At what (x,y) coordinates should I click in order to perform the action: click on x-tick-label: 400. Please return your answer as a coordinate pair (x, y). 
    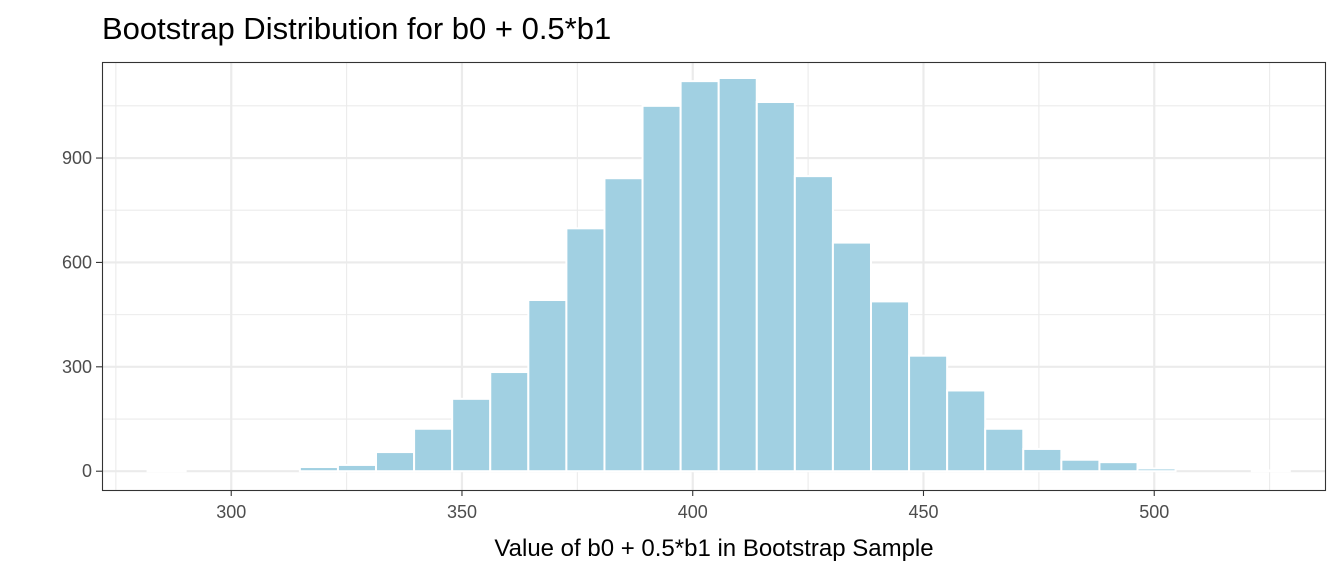
    Looking at the image, I should click on (693, 512).